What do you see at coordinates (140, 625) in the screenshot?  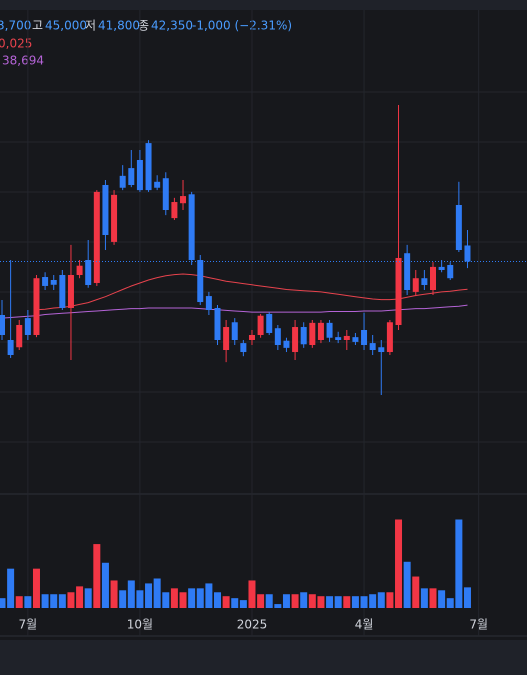 I see `x-tick-label: 10월` at bounding box center [140, 625].